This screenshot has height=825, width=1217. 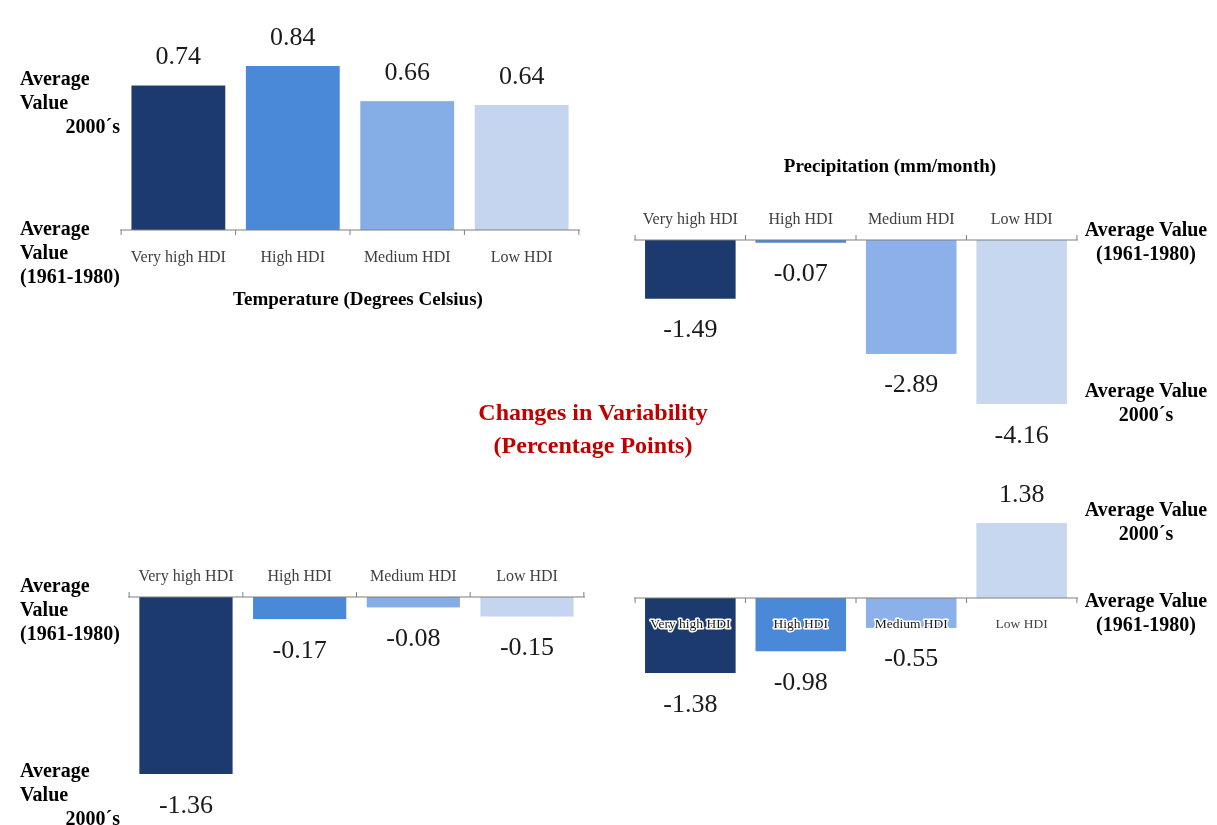 What do you see at coordinates (299, 649) in the screenshot?
I see `data-label: -0.17` at bounding box center [299, 649].